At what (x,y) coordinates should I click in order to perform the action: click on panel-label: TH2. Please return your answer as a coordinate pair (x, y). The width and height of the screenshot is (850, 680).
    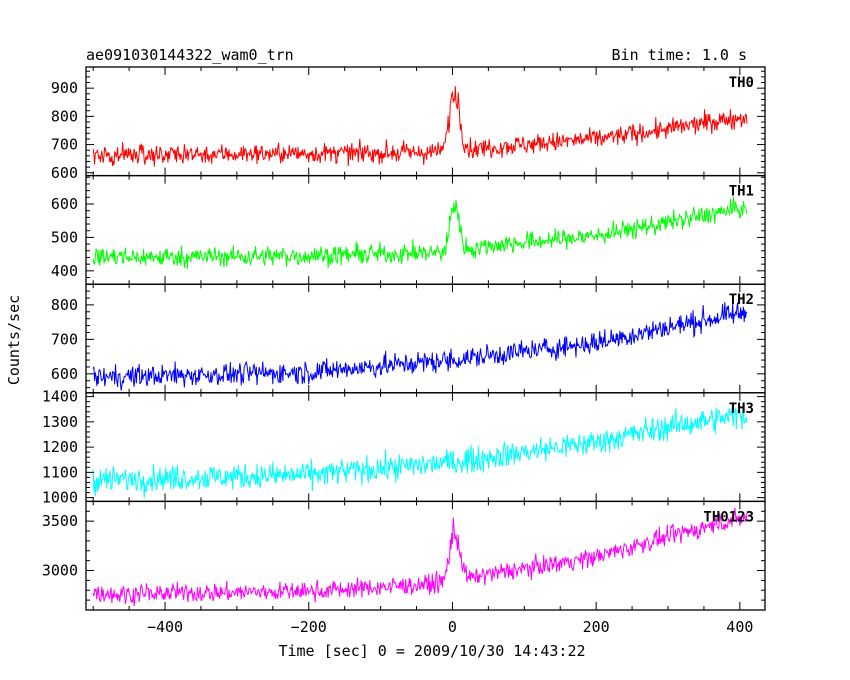
    Looking at the image, I should click on (741, 300).